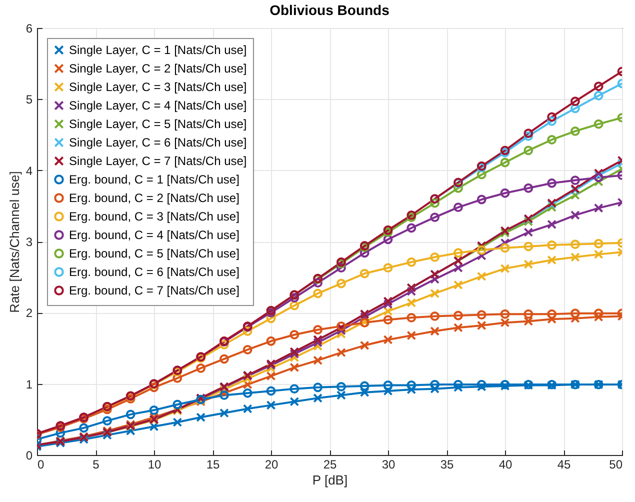 The width and height of the screenshot is (635, 502). I want to click on x-tick-label: 0, so click(41, 465).